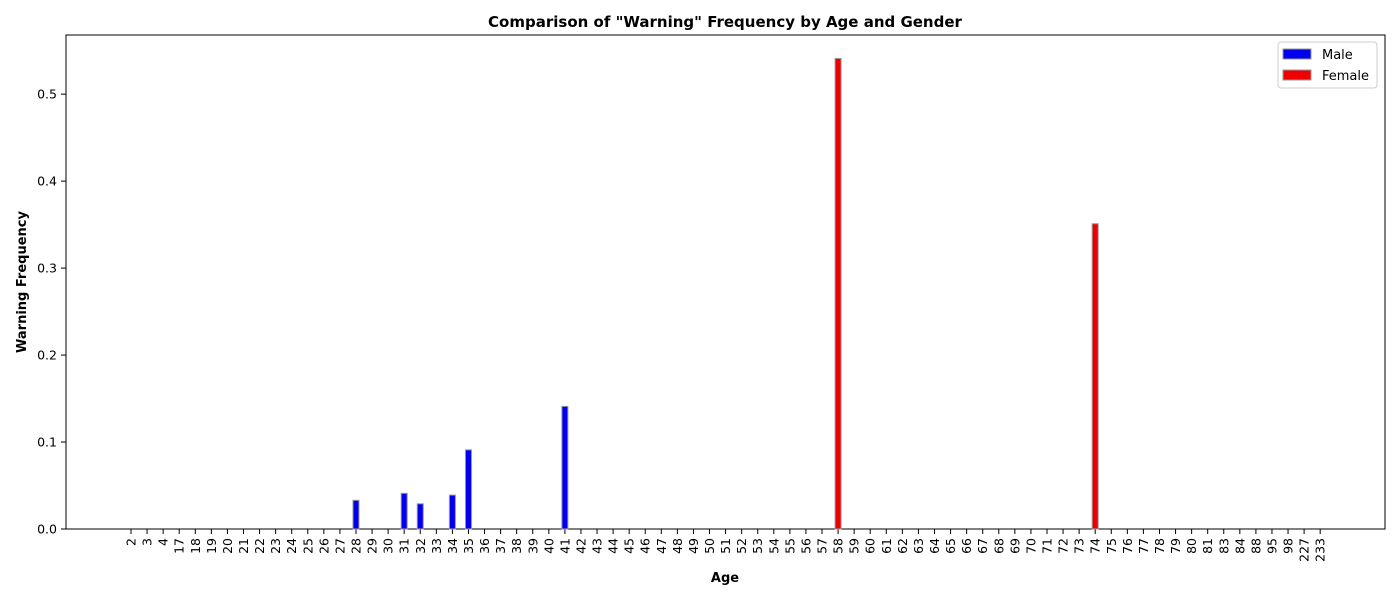 Image resolution: width=1400 pixels, height=600 pixels. I want to click on x-tick-label: 44, so click(613, 546).